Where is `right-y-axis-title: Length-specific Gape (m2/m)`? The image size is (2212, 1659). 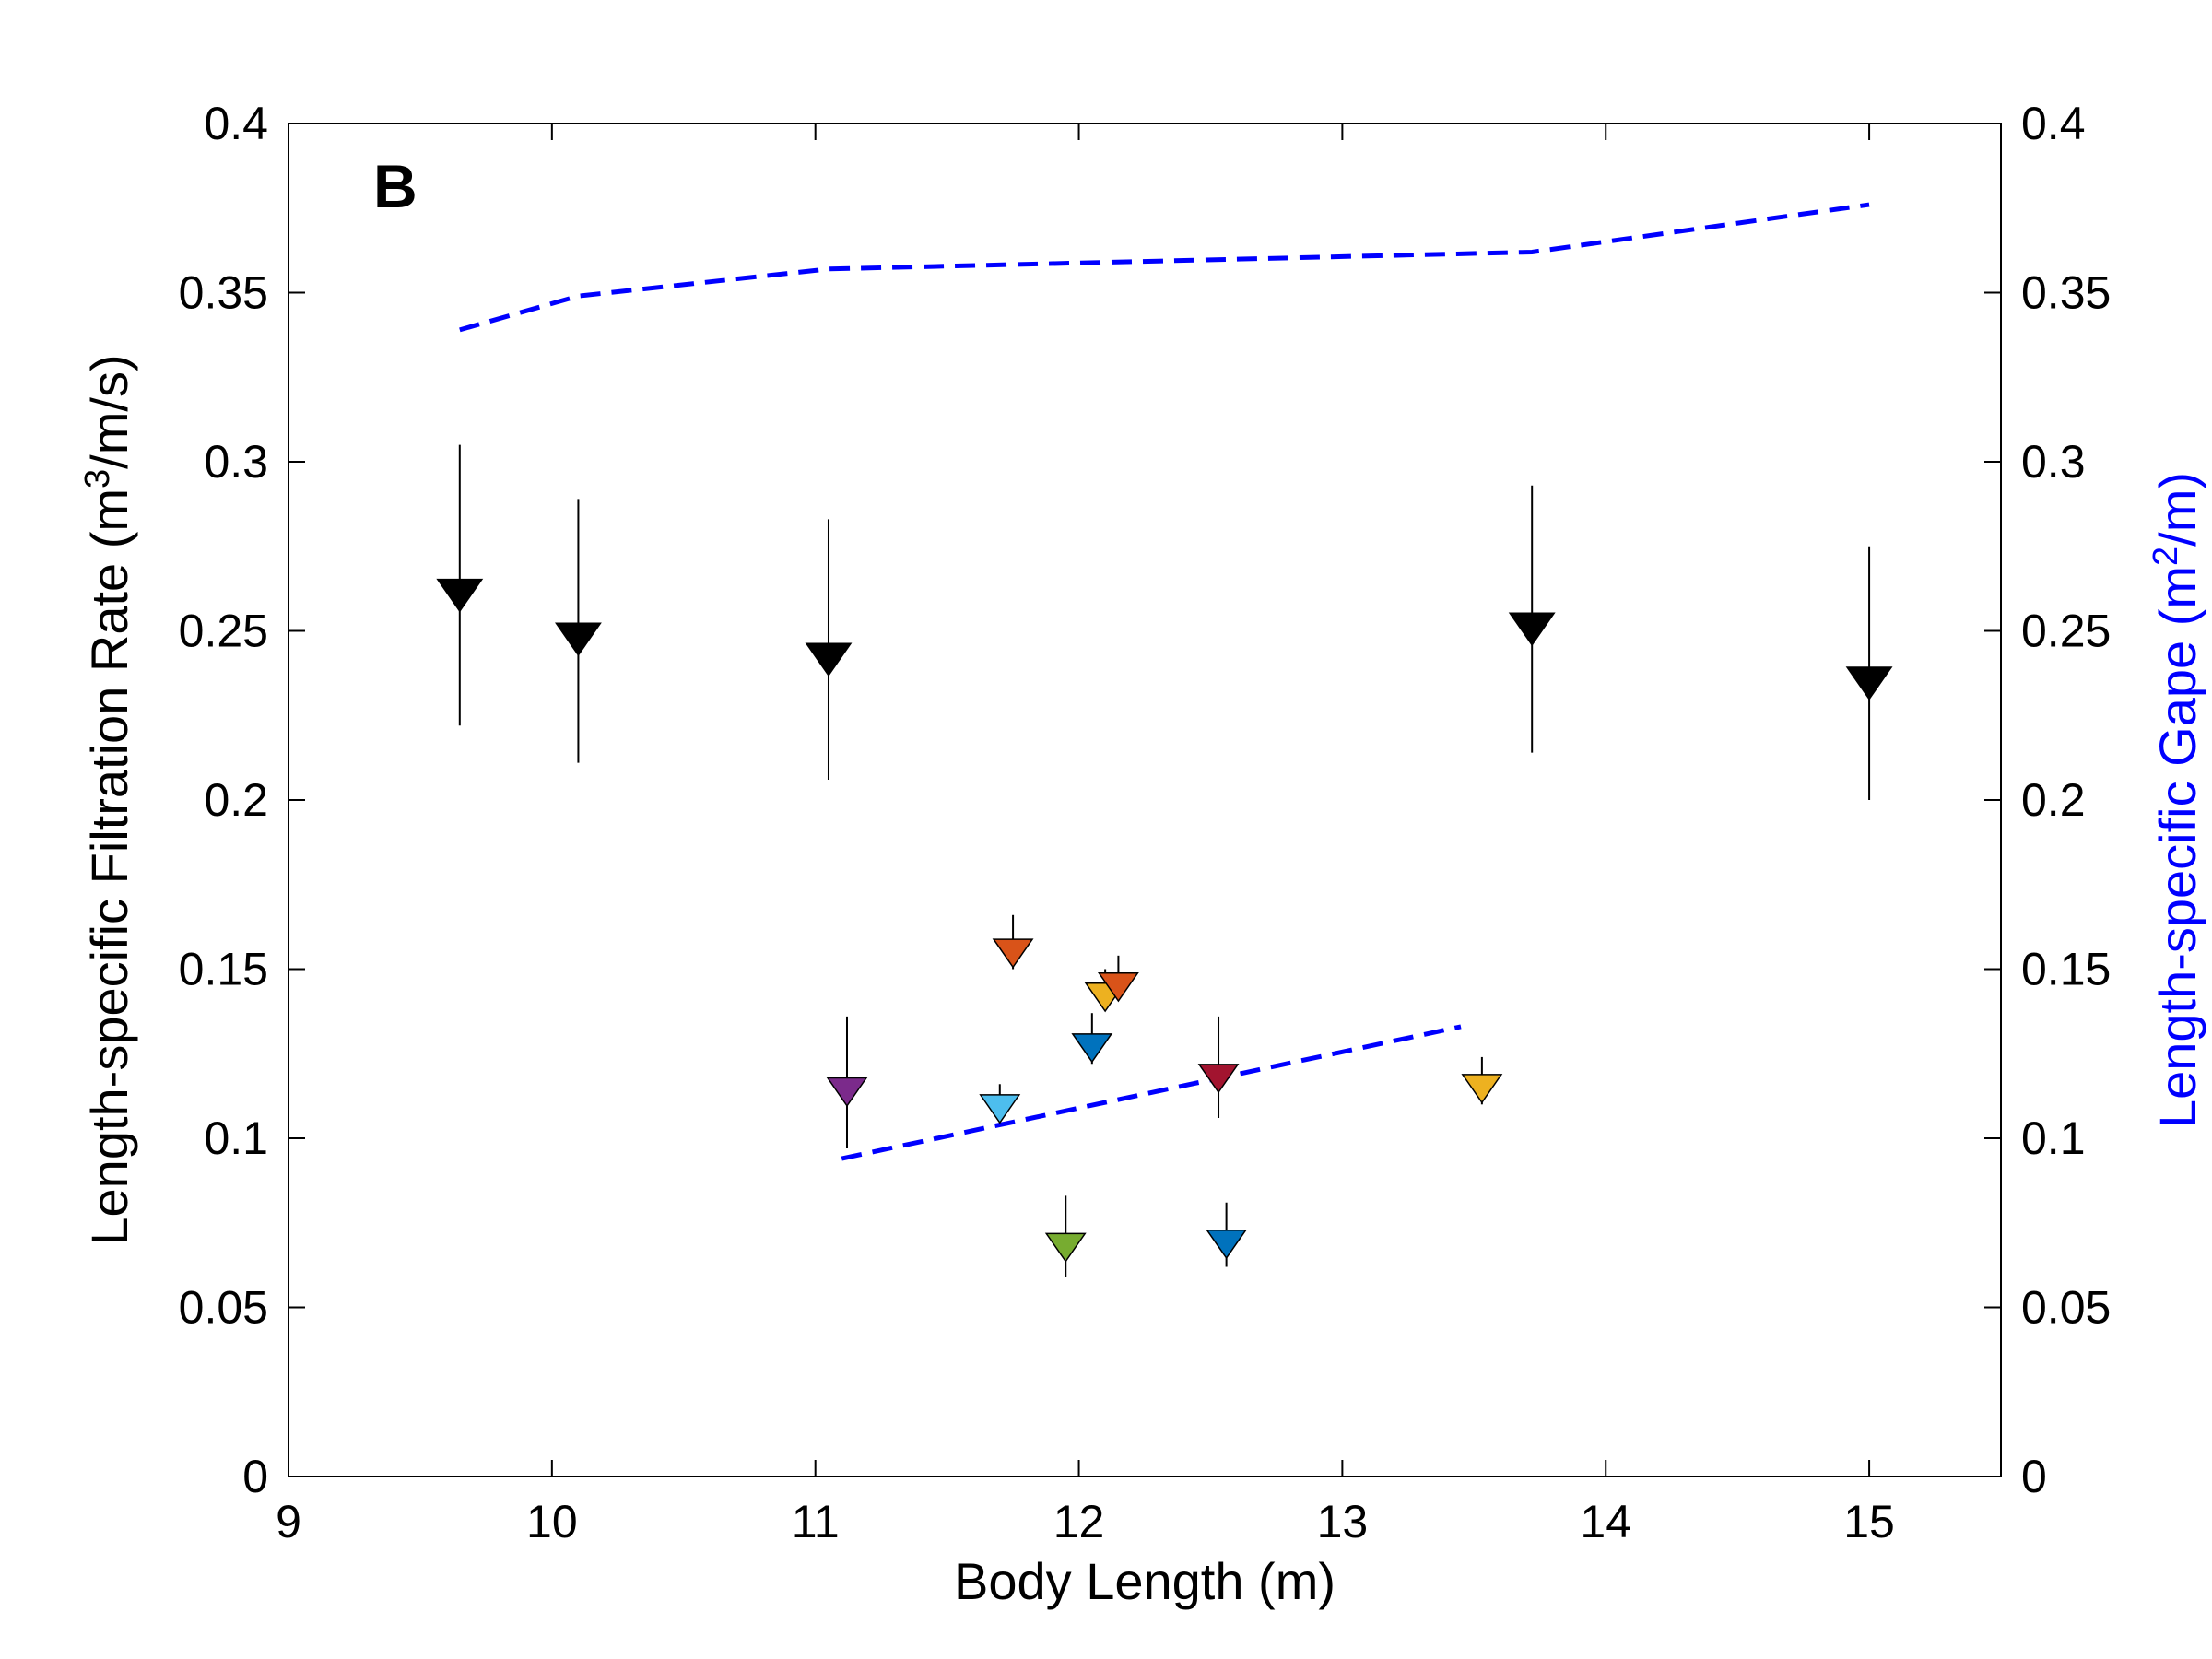
right-y-axis-title: Length-specific Gape (m2/m) is located at coordinates (2176, 800).